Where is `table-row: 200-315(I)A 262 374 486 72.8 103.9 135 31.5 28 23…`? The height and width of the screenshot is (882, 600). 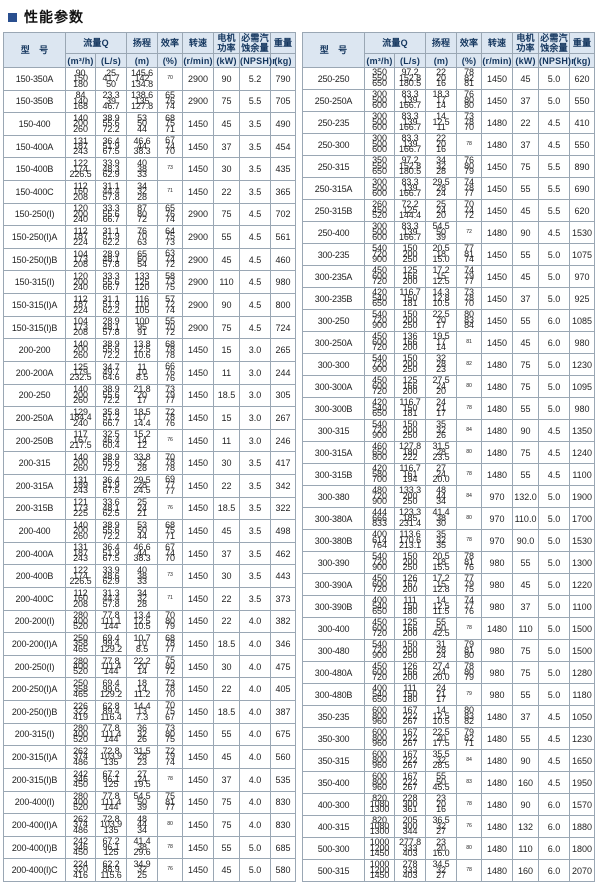
table-row: 200-315(I)A 262 374 486 72.8 103.9 135 31.5 28 23… is located at coordinates (150, 757).